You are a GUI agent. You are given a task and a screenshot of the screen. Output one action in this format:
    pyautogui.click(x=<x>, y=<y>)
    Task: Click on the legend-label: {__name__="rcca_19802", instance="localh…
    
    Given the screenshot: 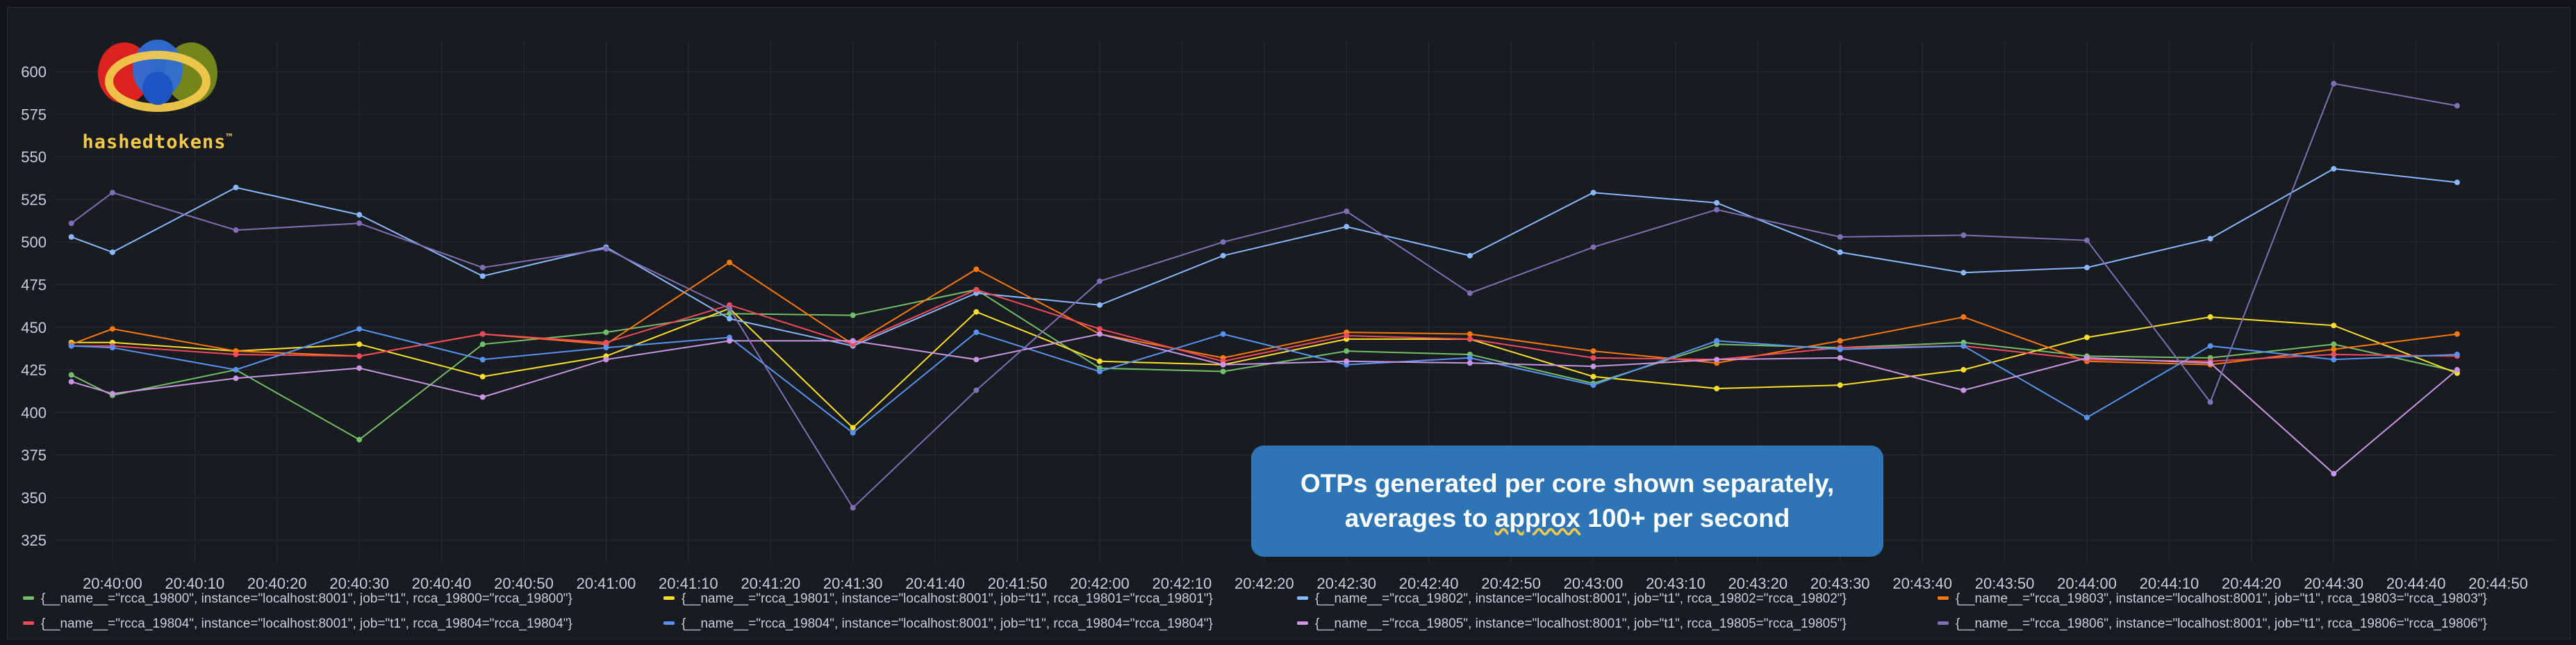 What is the action you would take?
    pyautogui.click(x=1581, y=598)
    